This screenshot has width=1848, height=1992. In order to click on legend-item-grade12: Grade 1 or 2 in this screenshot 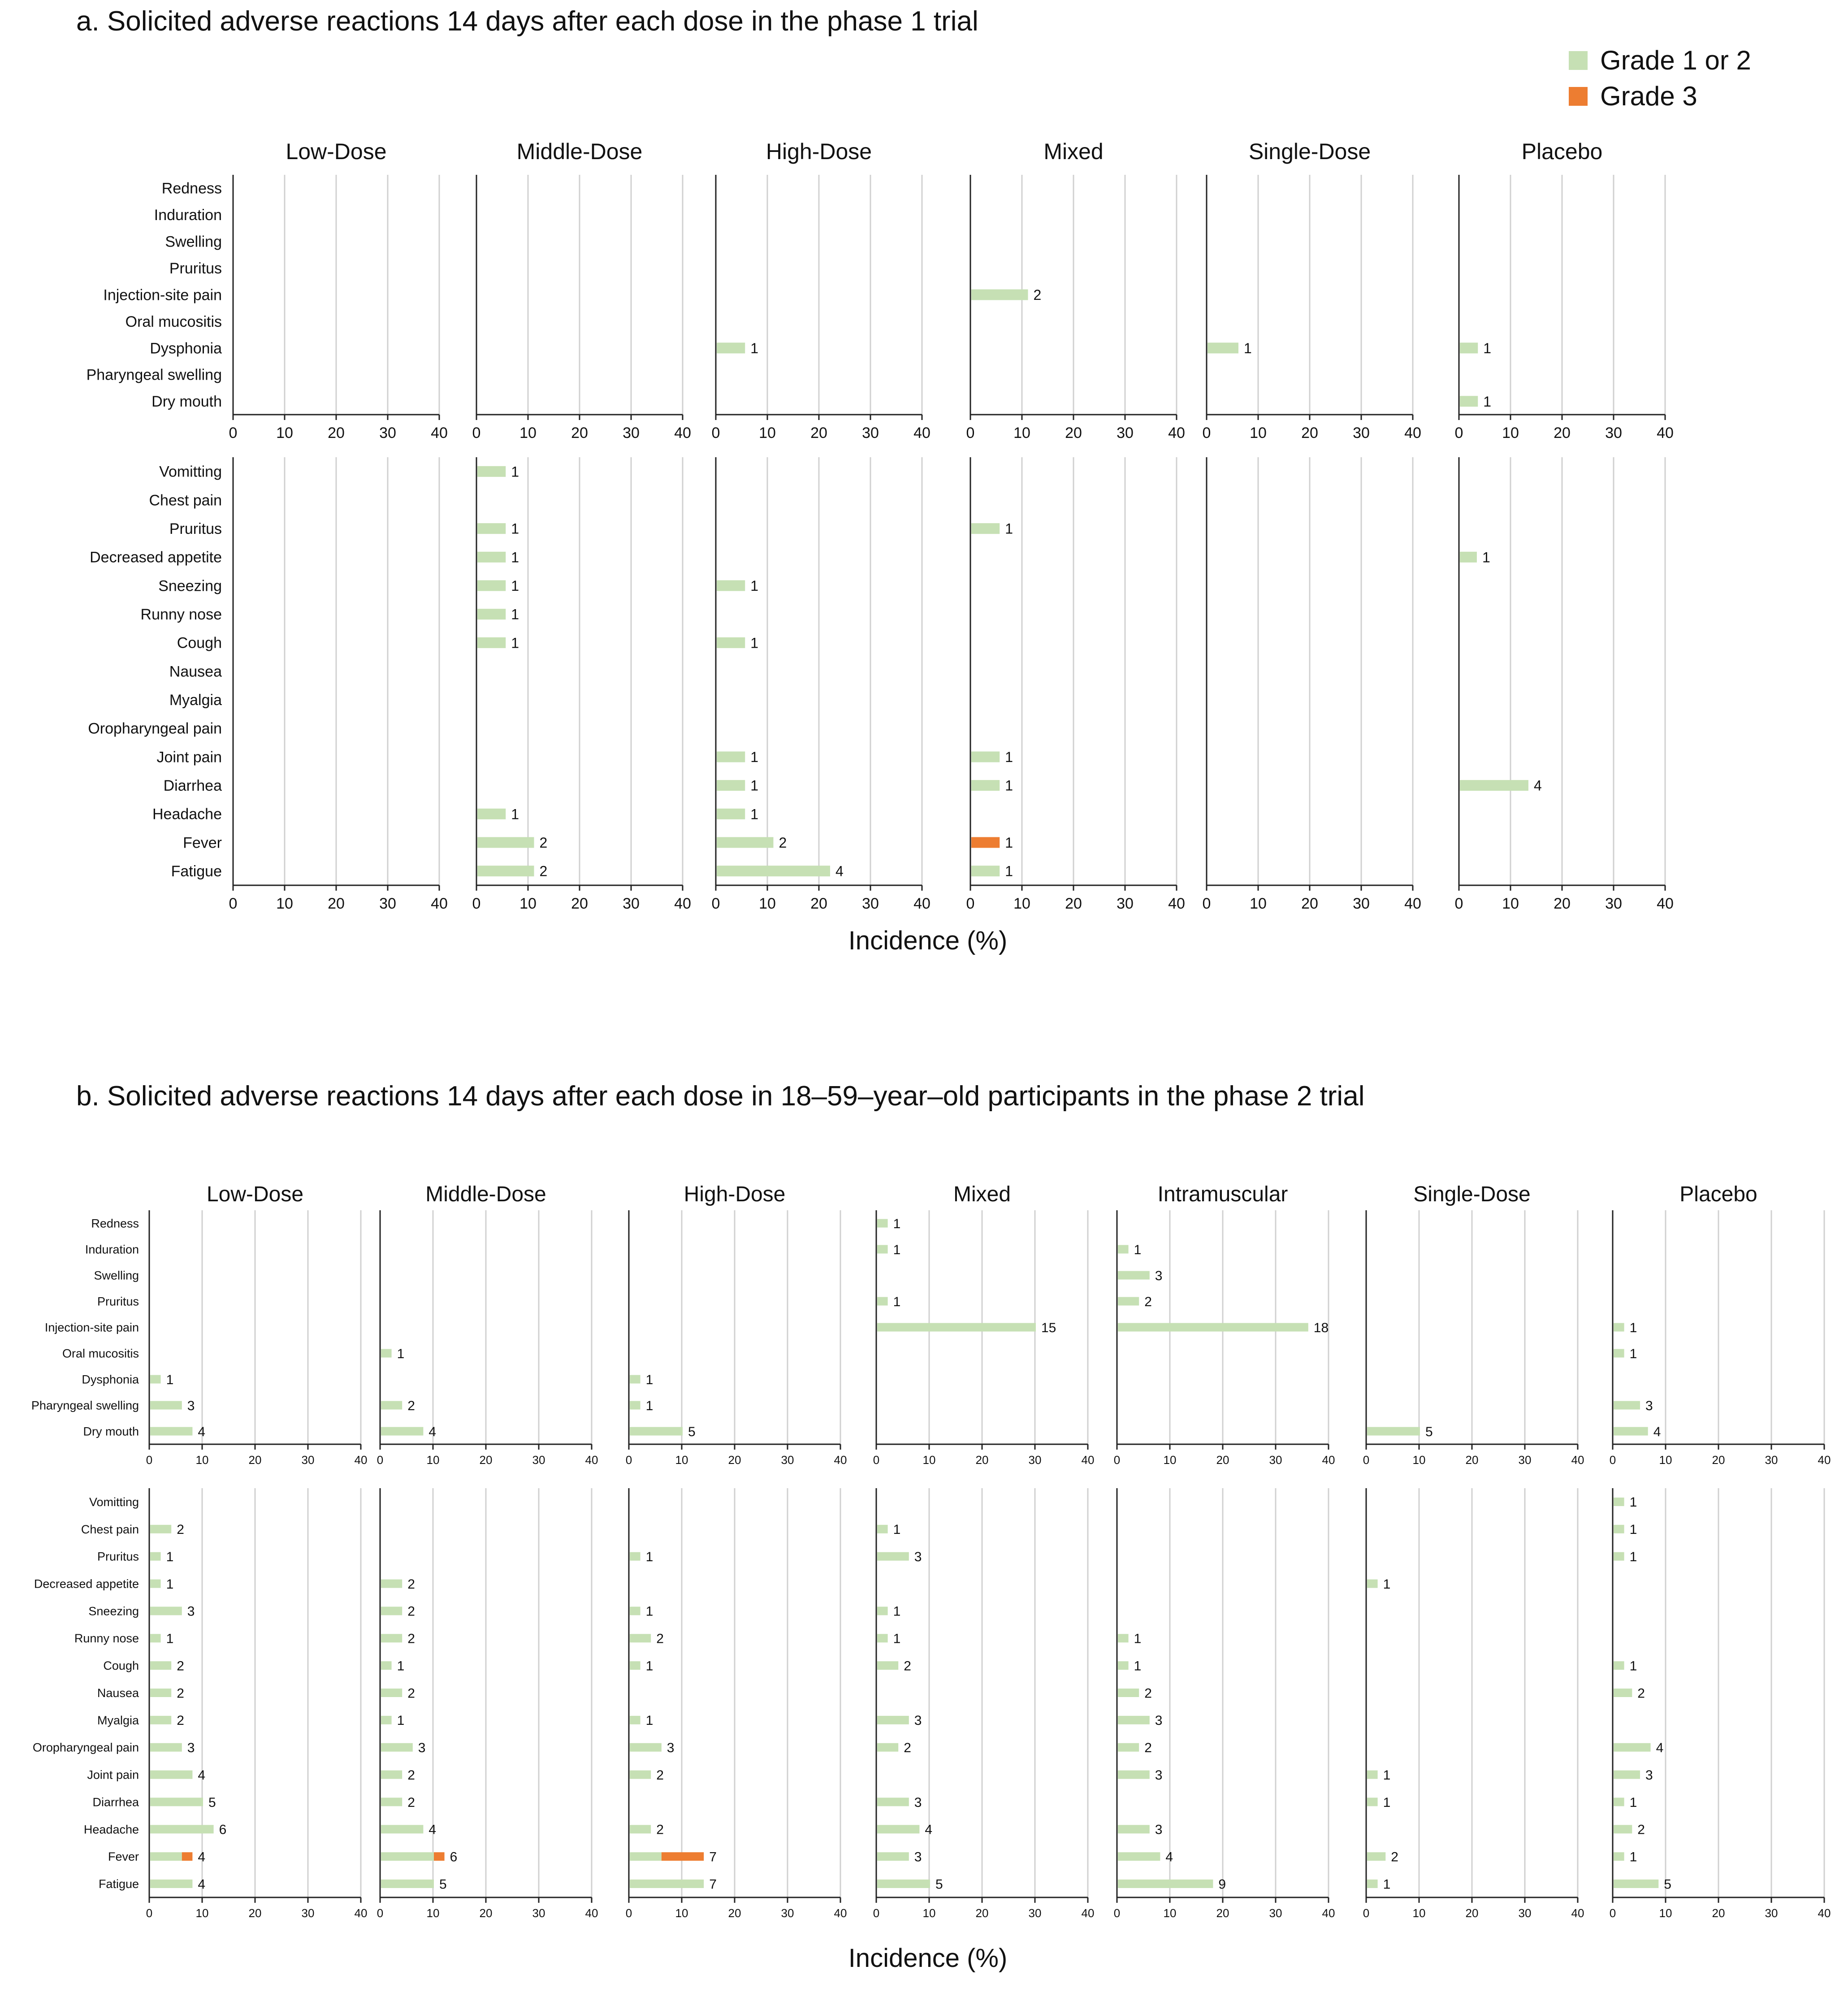, I will do `click(1660, 61)`.